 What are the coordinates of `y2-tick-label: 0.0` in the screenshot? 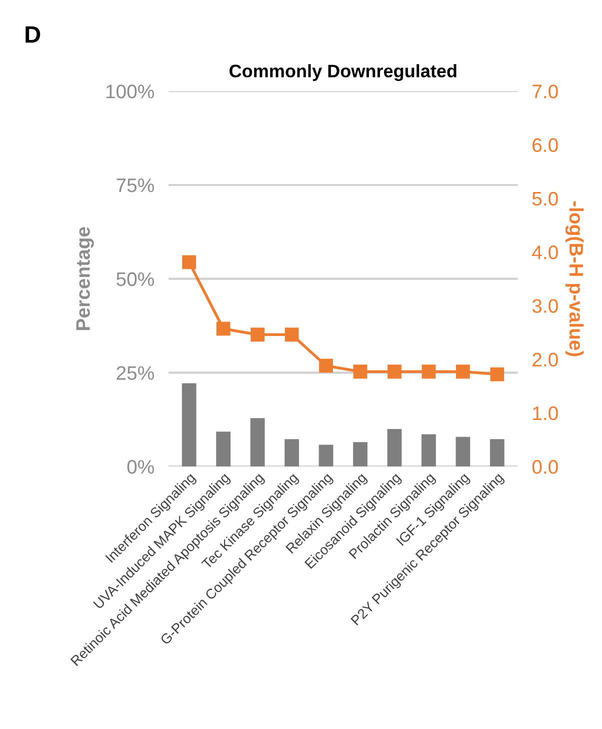 It's located at (545, 467).